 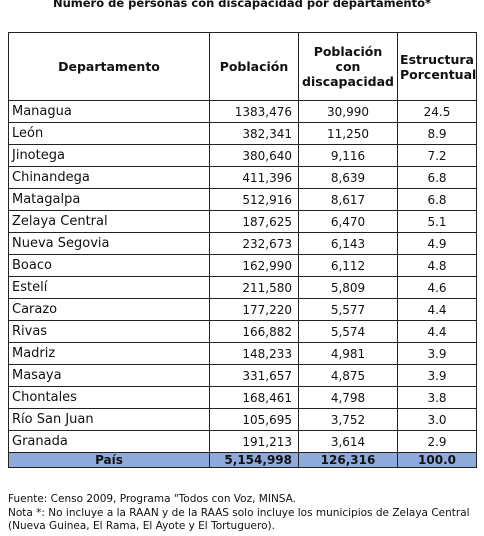 I want to click on cell-departamento: Chontales, so click(x=109, y=397).